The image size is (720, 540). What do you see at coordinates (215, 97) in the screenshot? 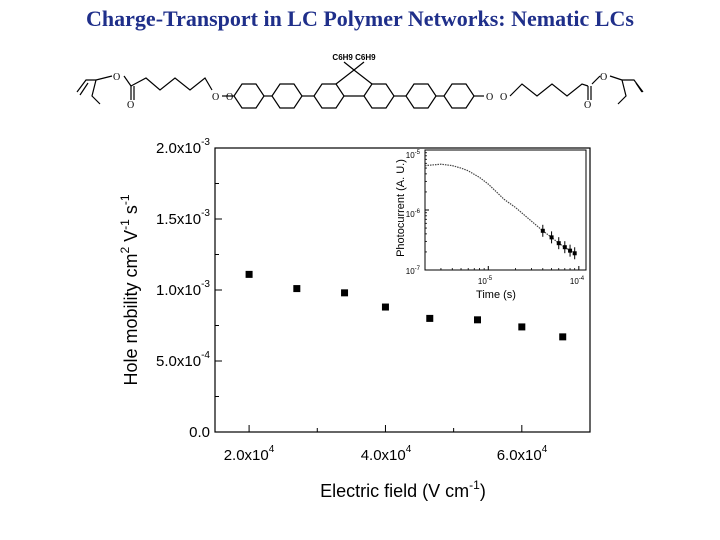
I see `atom-o-3: O` at bounding box center [215, 97].